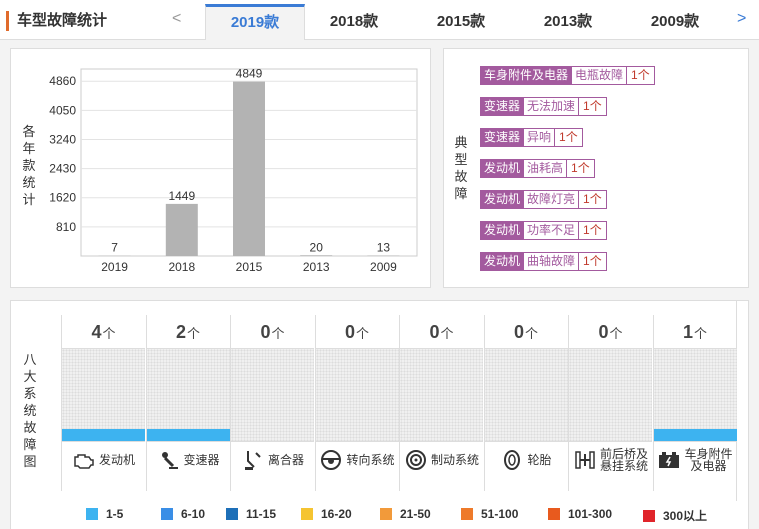 The height and width of the screenshot is (529, 759). Describe the element at coordinates (249, 74) in the screenshot. I see `data-label: 4849` at that location.